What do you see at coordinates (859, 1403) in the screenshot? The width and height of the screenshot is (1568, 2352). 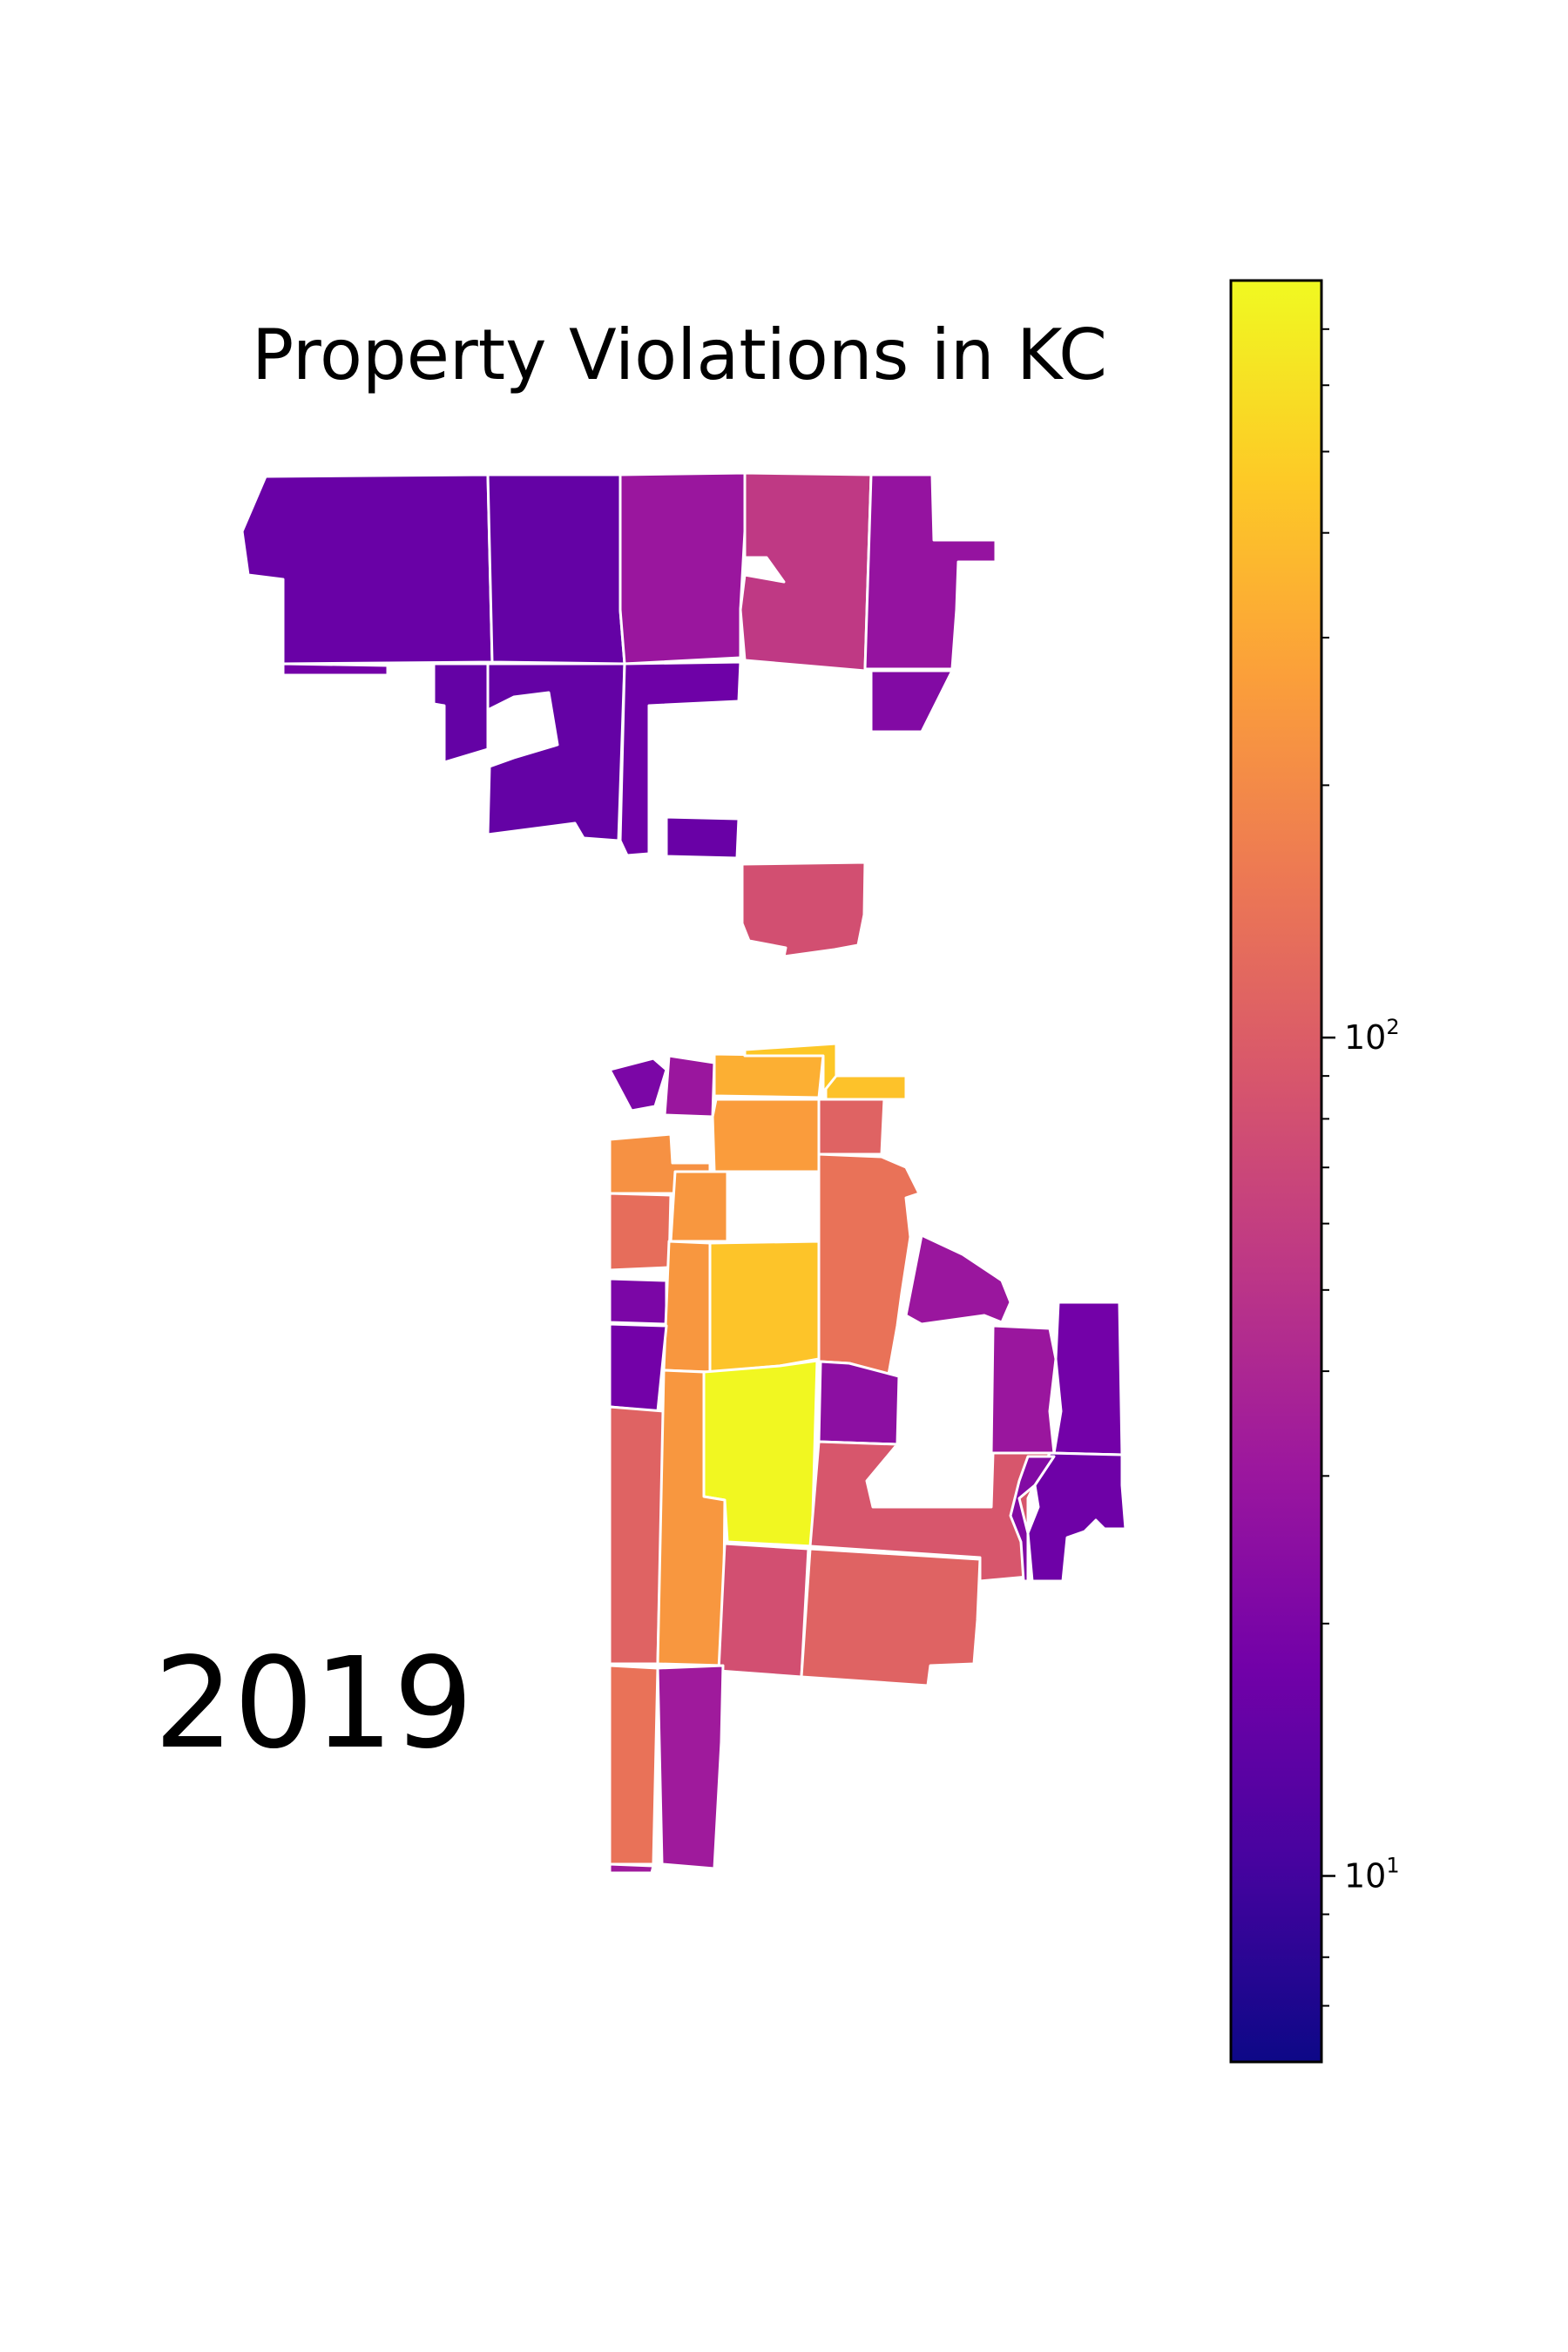 I see `region-s19` at bounding box center [859, 1403].